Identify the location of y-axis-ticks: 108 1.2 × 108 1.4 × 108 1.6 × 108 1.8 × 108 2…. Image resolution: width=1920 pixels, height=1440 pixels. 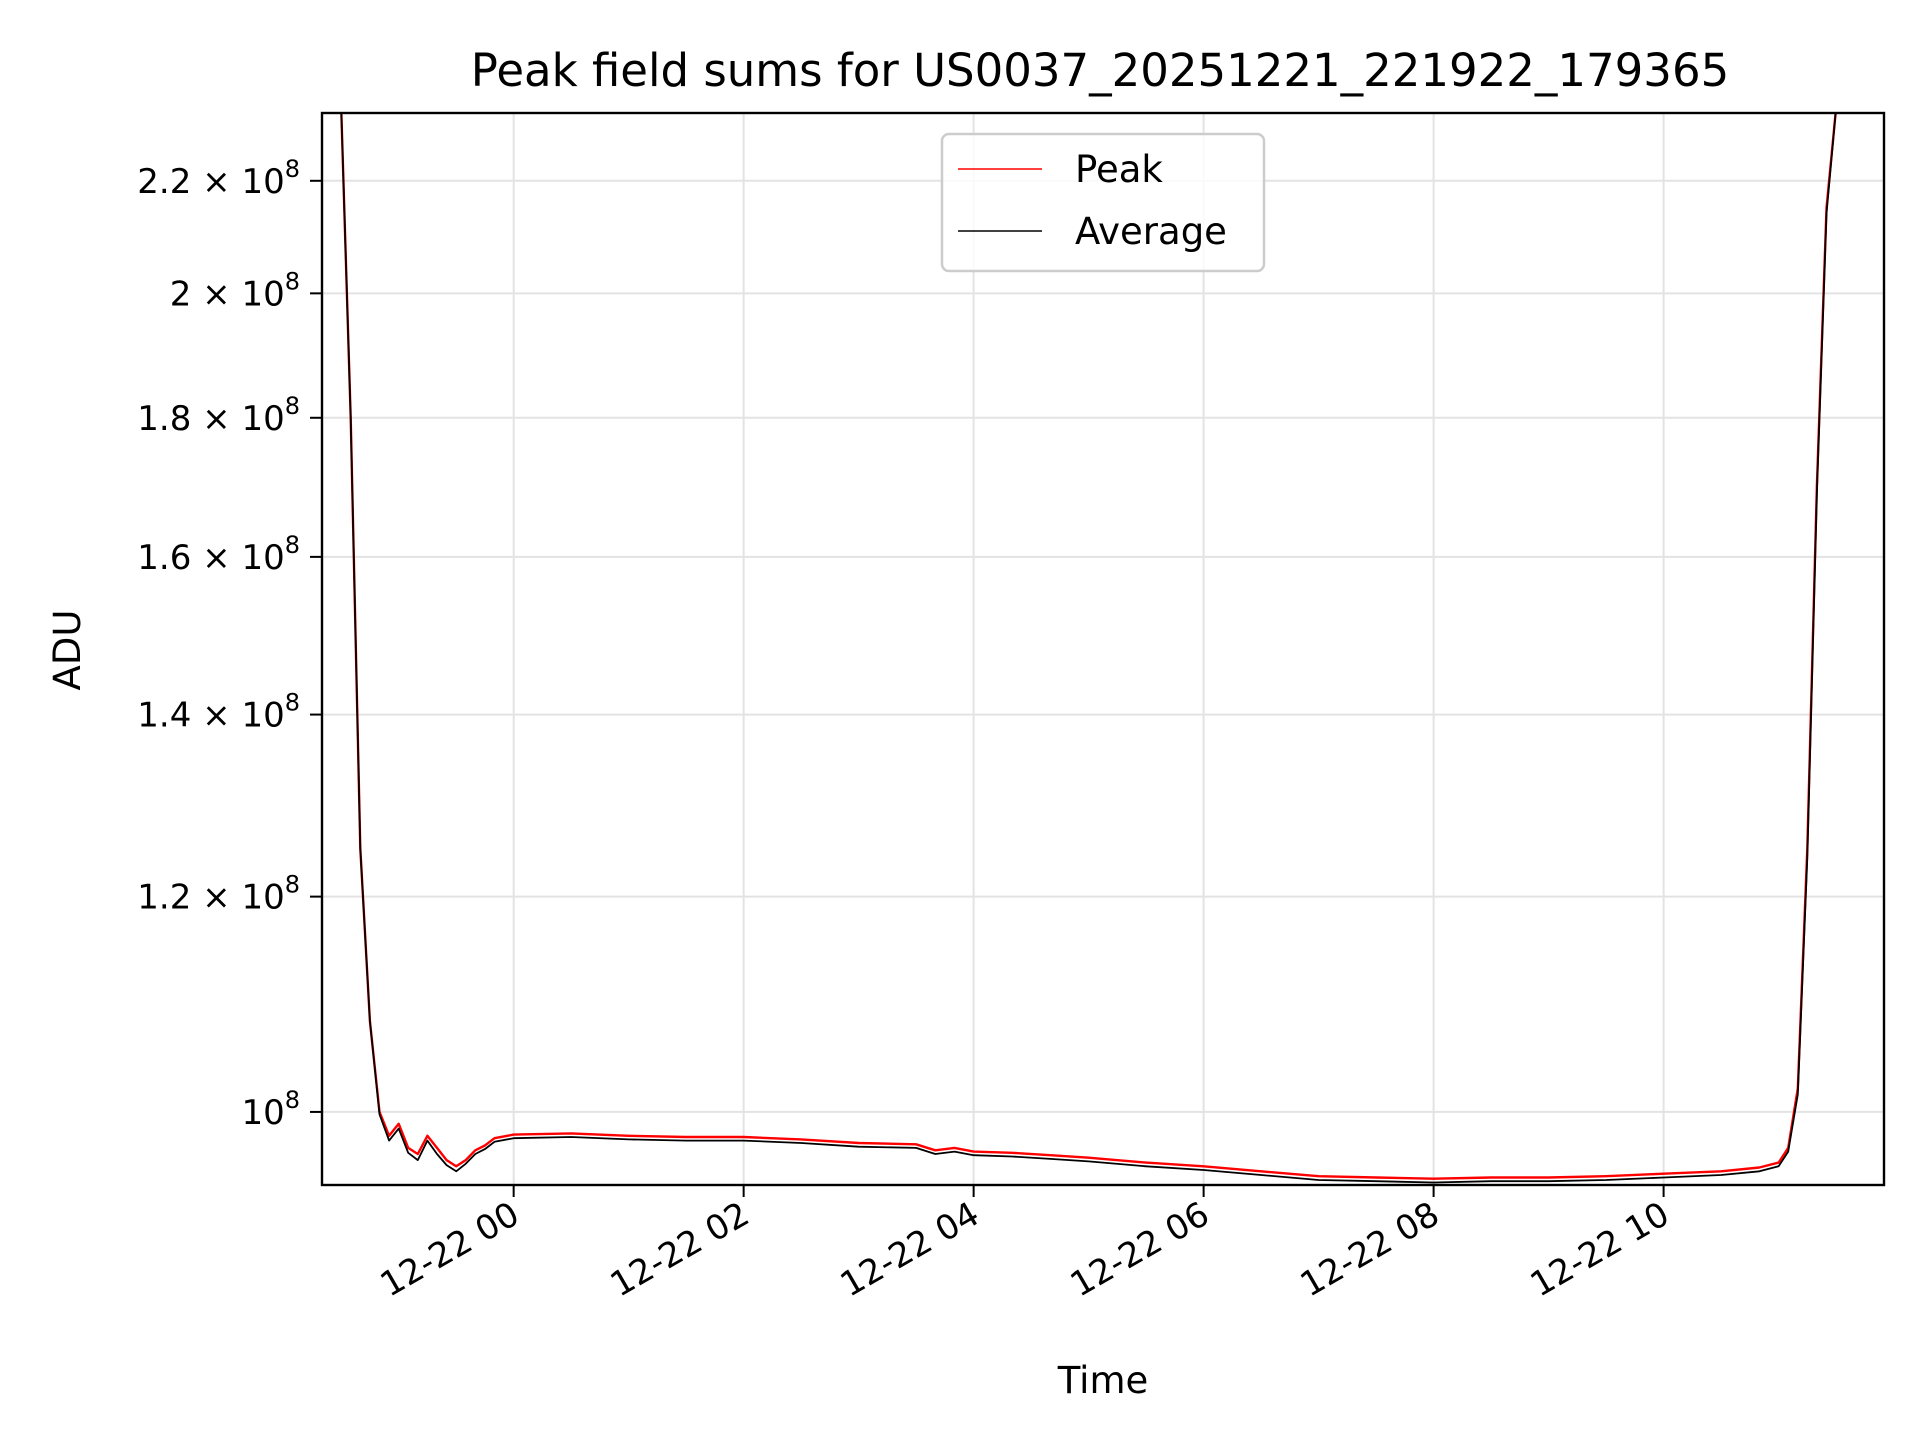
(229, 644).